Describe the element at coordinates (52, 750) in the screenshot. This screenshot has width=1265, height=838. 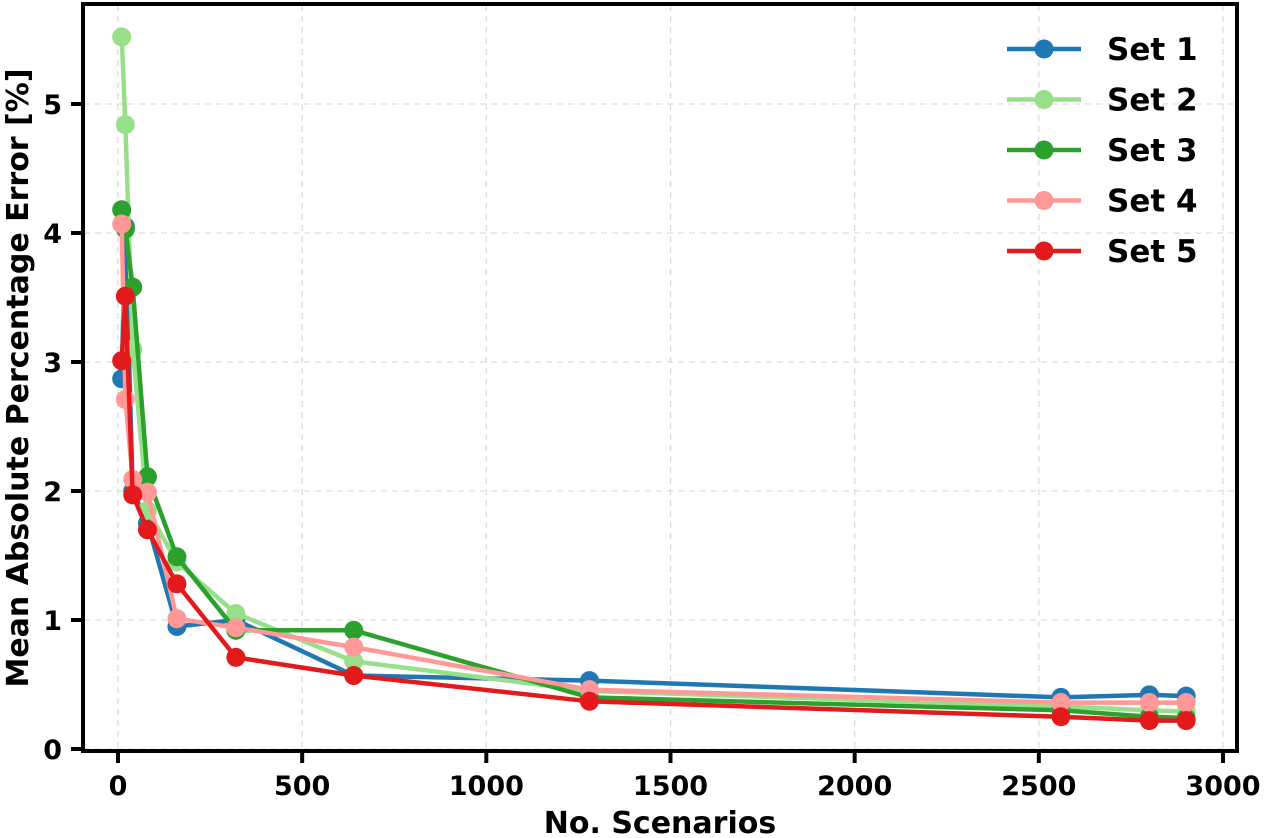
I see `y-tick-label: 0` at that location.